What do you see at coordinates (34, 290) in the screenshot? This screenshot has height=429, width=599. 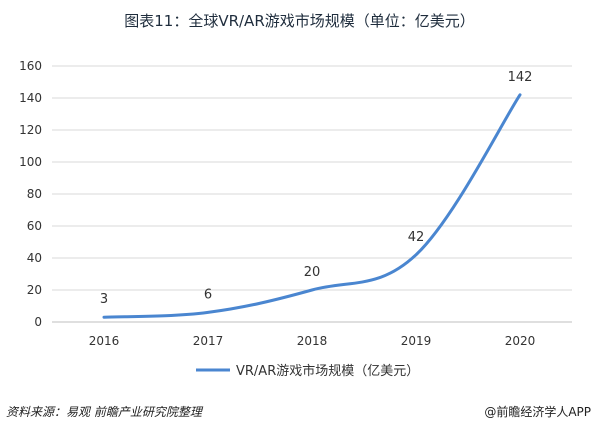 I see `y-tick-label: 20` at bounding box center [34, 290].